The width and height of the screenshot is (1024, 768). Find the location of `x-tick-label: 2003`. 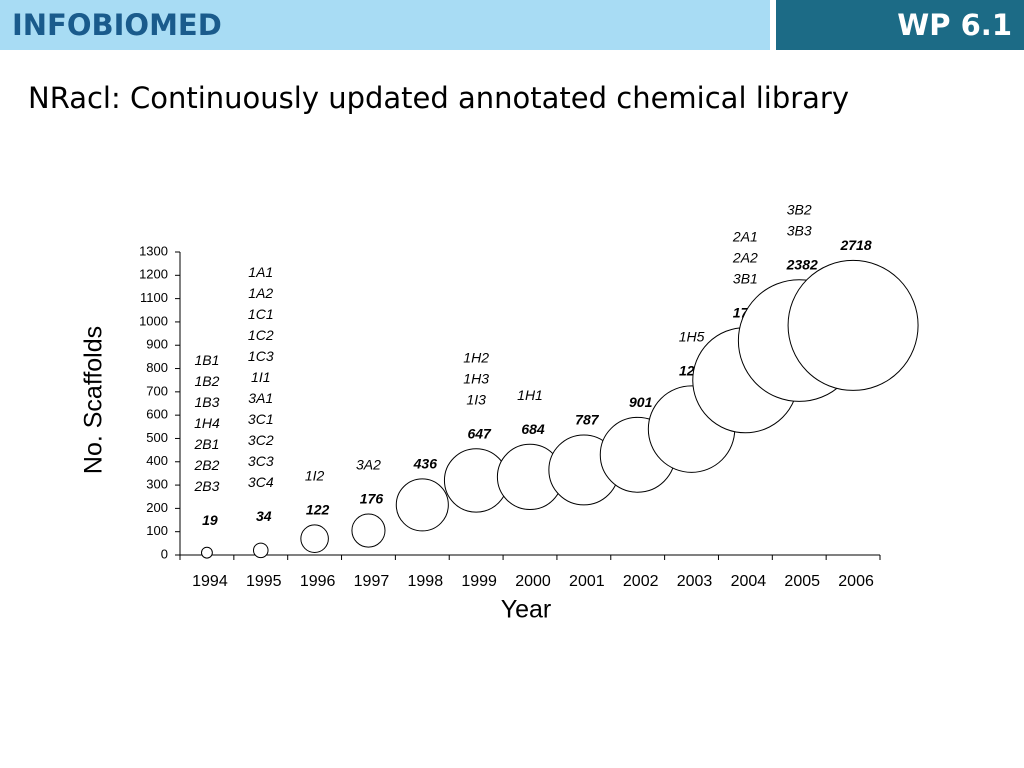

x-tick-label: 2003 is located at coordinates (695, 581).